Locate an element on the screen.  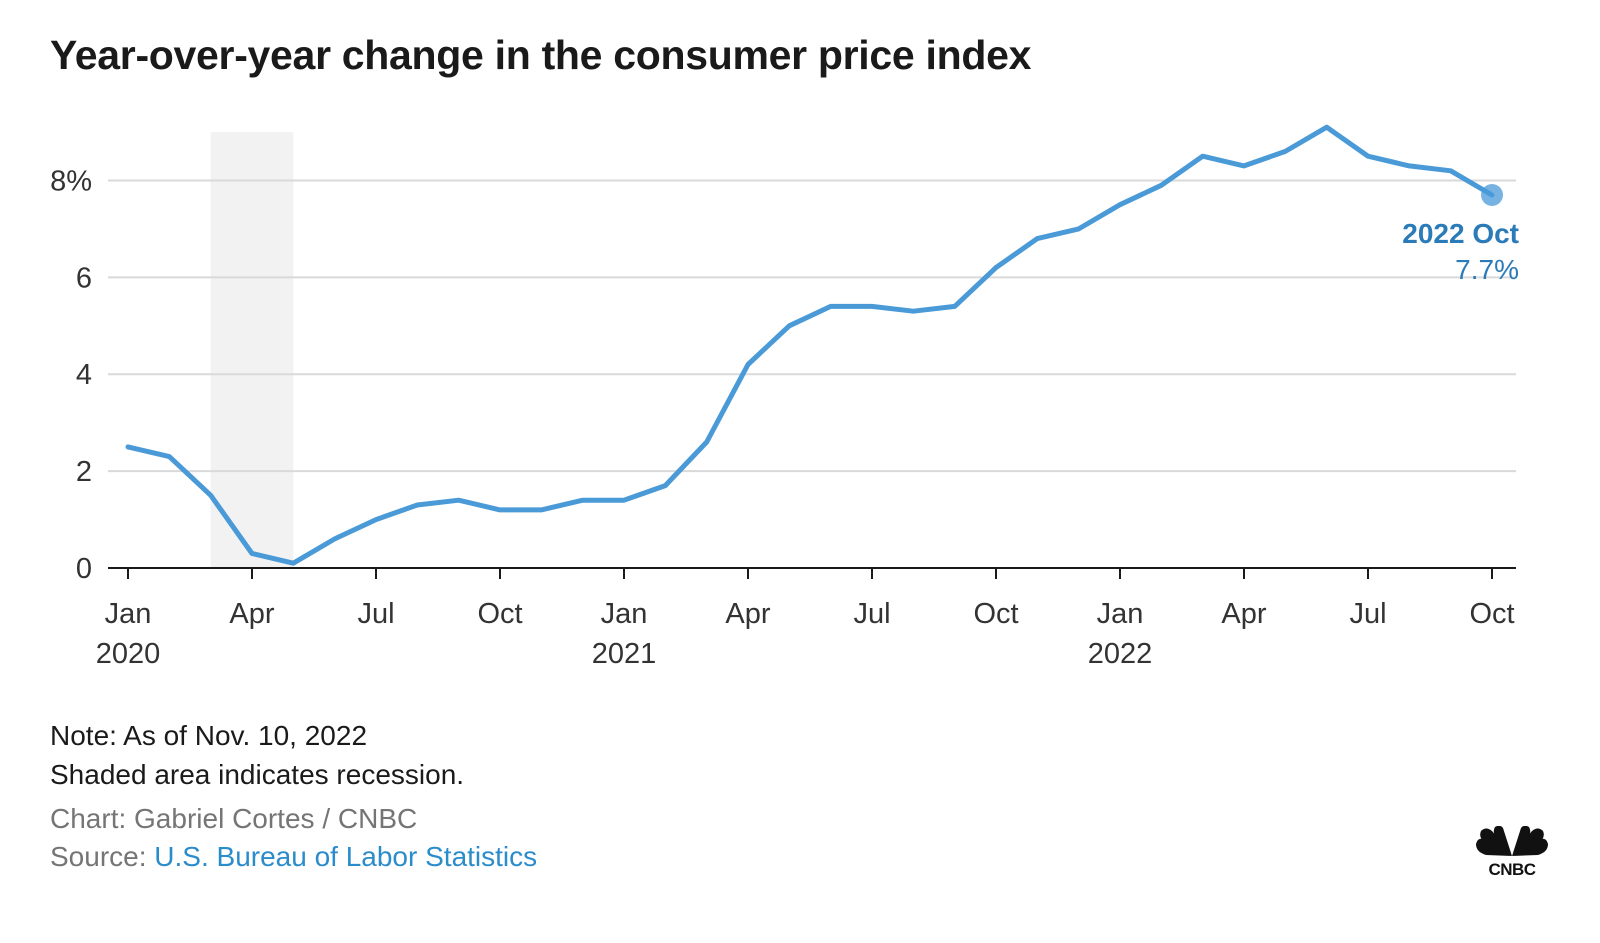
x-tick-year-label: 2020 is located at coordinates (128, 654).